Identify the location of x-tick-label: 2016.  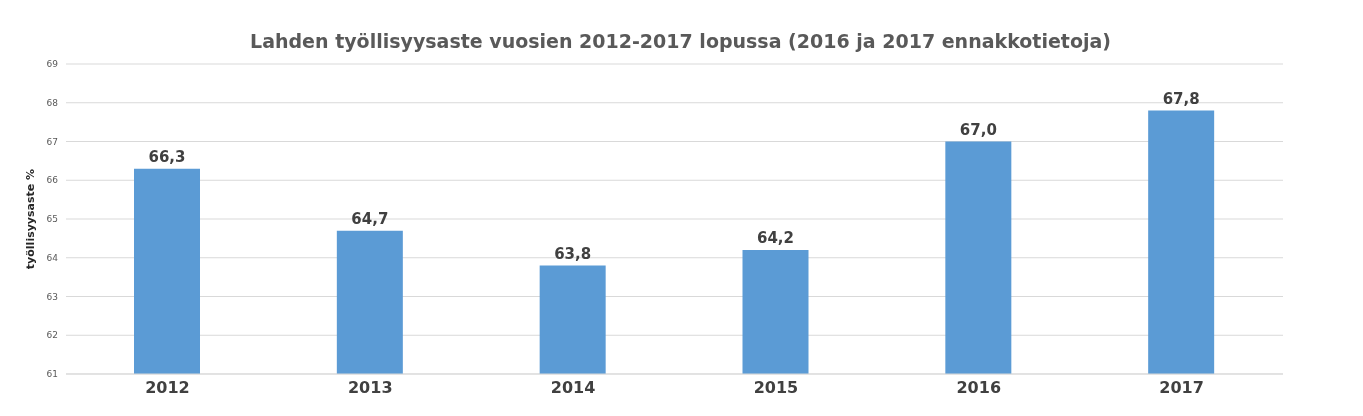
(979, 388).